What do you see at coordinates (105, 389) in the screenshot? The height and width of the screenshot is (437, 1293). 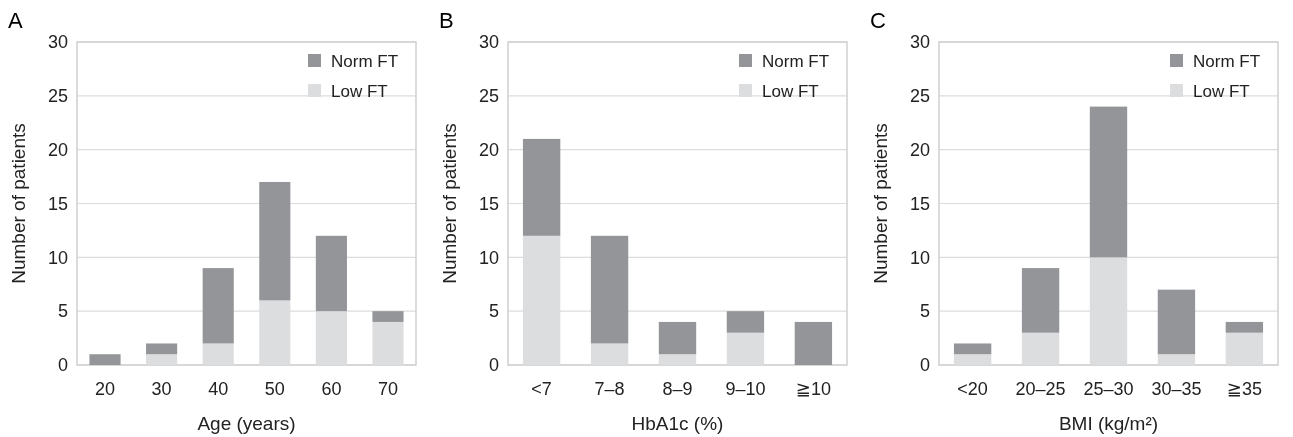 I see `x-tick-label: 20` at bounding box center [105, 389].